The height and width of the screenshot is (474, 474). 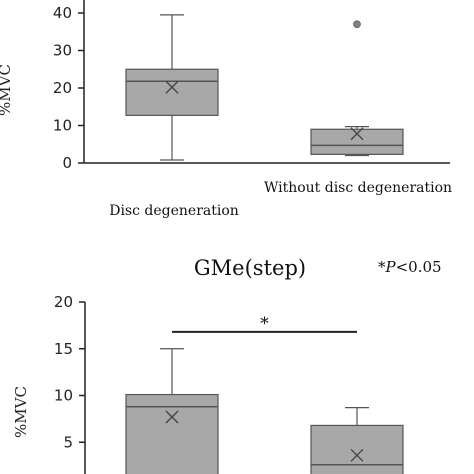 I want to click on y-ticks-bottom: 5 10 15 20, so click(x=69, y=372).